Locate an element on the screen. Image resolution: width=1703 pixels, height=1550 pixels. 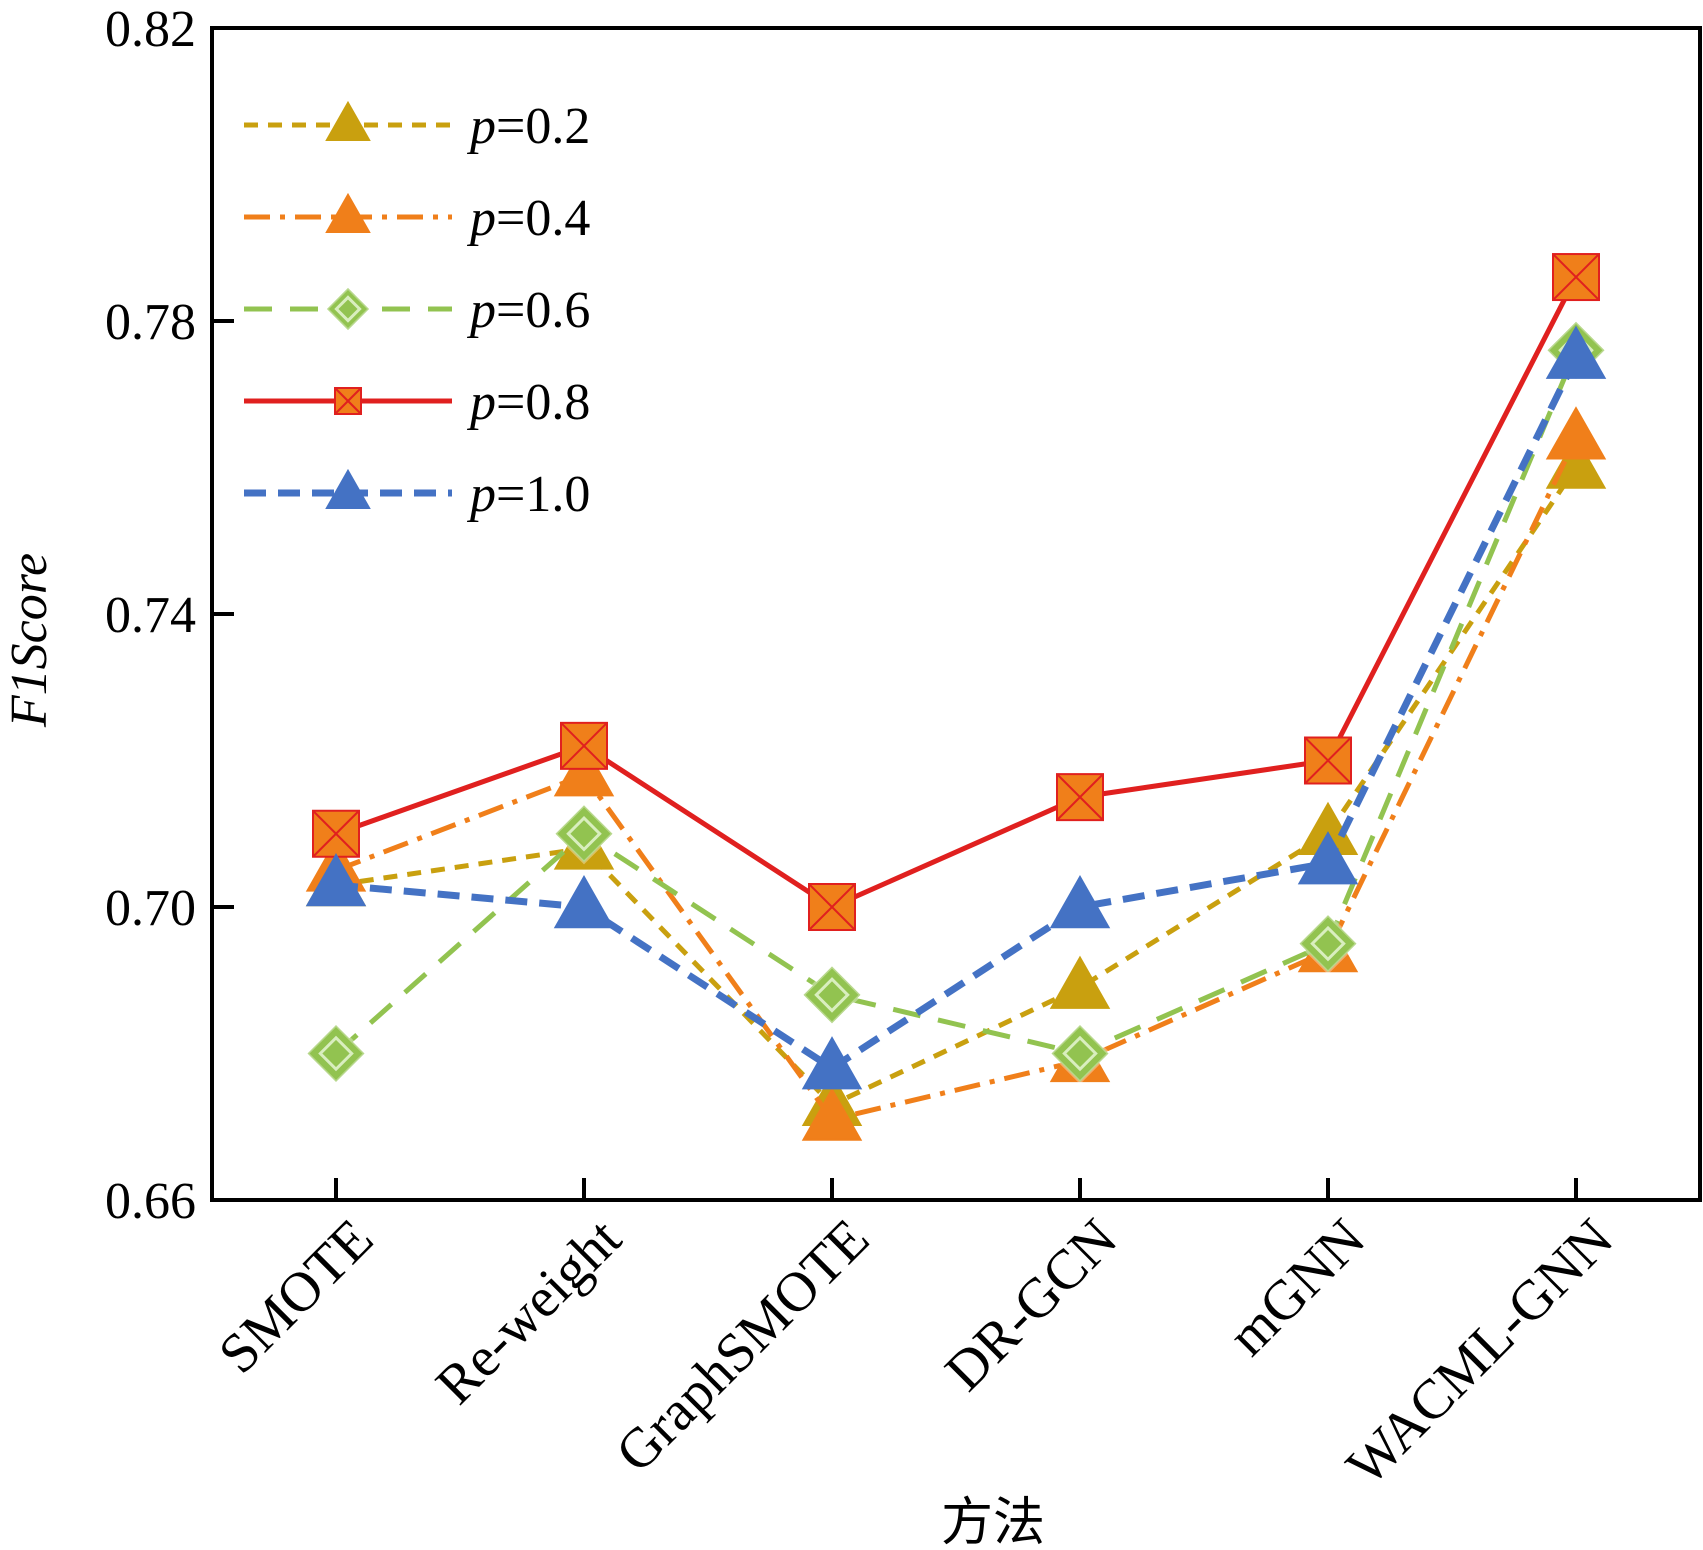
y-tick-label: 0.66 is located at coordinates (150, 1201).